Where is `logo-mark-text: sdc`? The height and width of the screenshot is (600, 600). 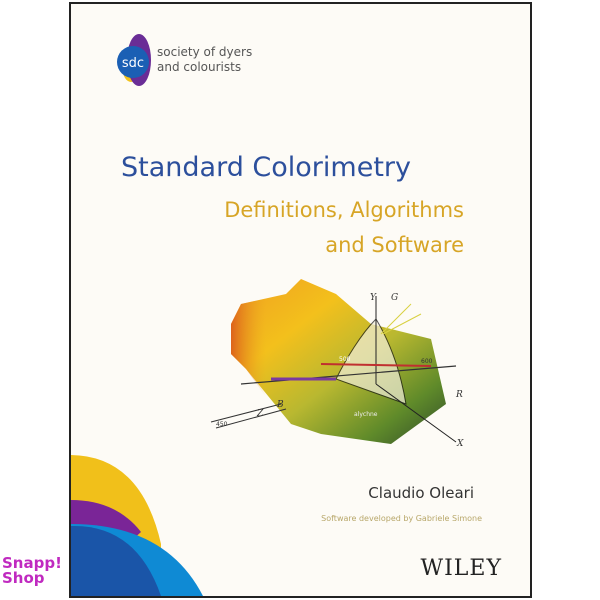 logo-mark-text: sdc is located at coordinates (133, 63).